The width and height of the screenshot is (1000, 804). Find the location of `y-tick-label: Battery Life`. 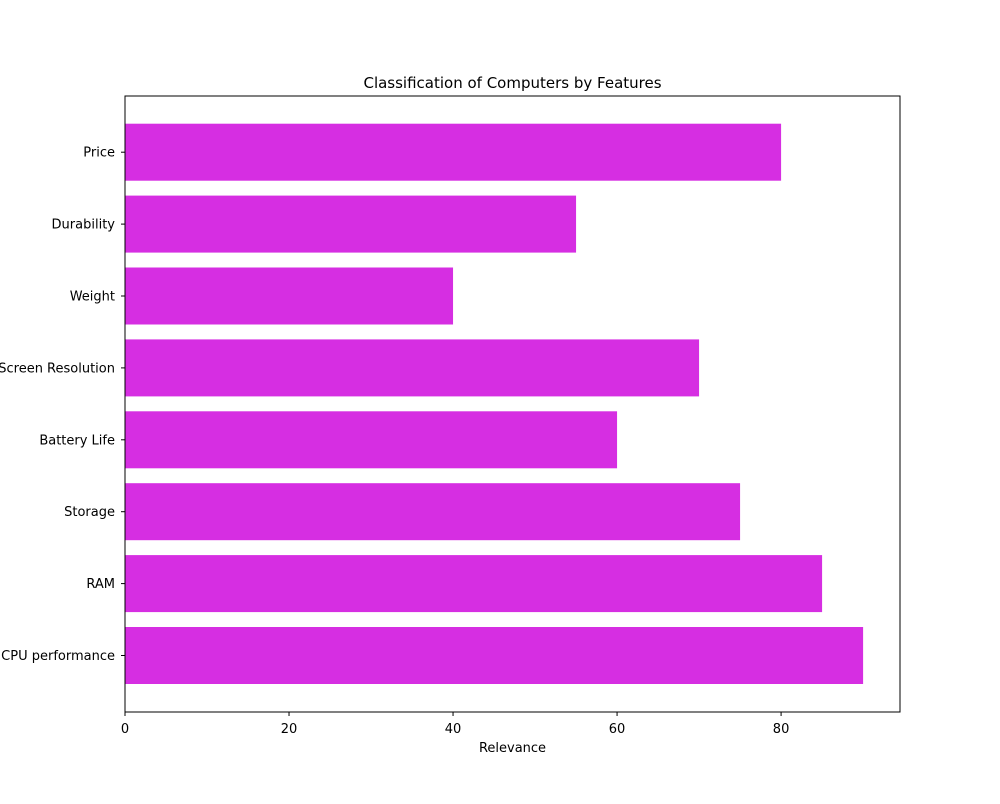

y-tick-label: Battery Life is located at coordinates (77, 440).